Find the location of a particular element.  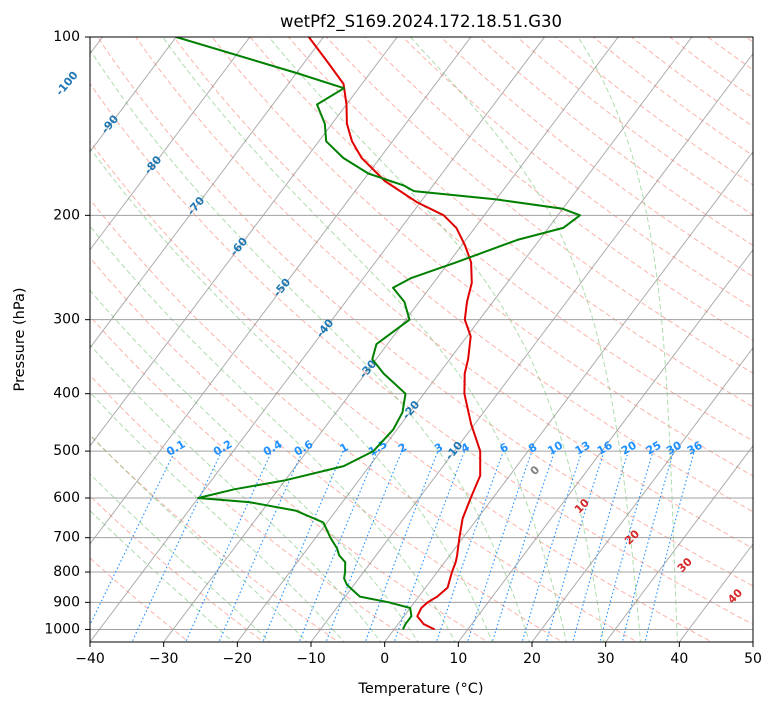

x-tick-label: 20 is located at coordinates (532, 659).